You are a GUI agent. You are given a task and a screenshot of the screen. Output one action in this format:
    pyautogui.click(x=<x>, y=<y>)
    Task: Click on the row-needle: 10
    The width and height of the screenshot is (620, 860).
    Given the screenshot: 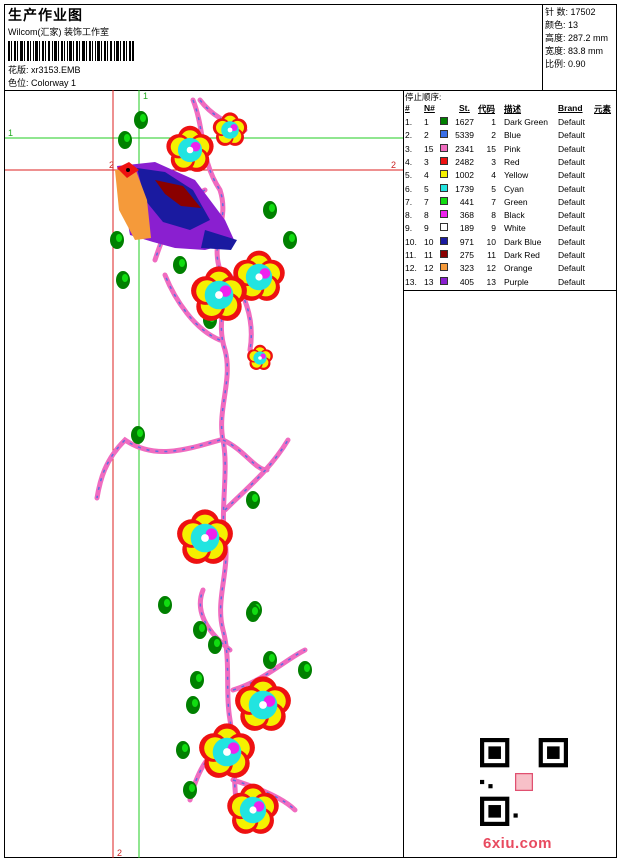 What is the action you would take?
    pyautogui.click(x=429, y=241)
    